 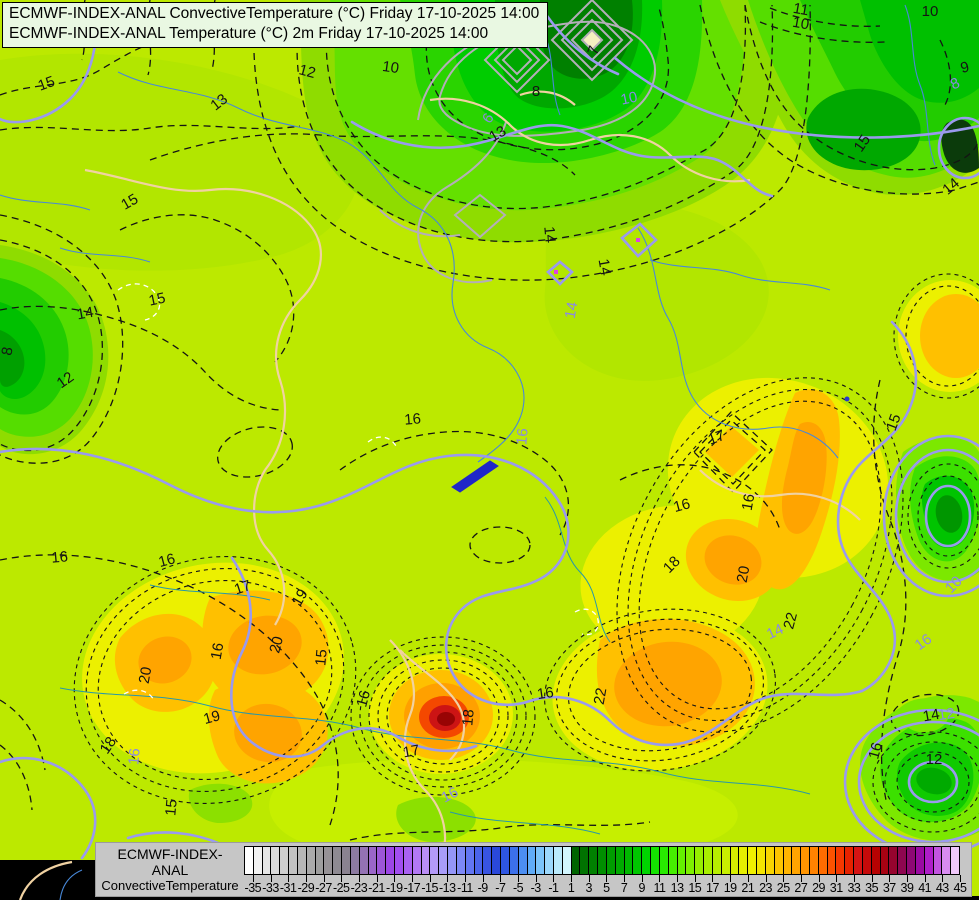 I want to click on legend-units: °C, so click(x=170, y=897).